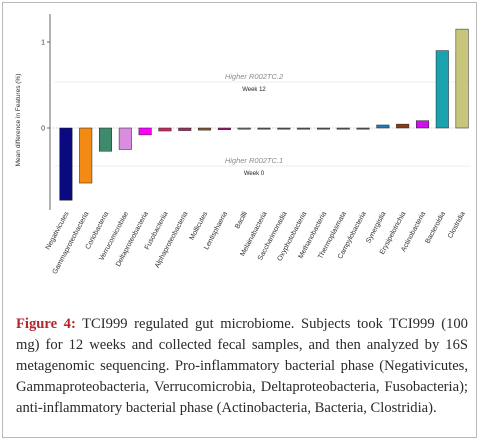  I want to click on bar-actinobacteria, so click(422, 124).